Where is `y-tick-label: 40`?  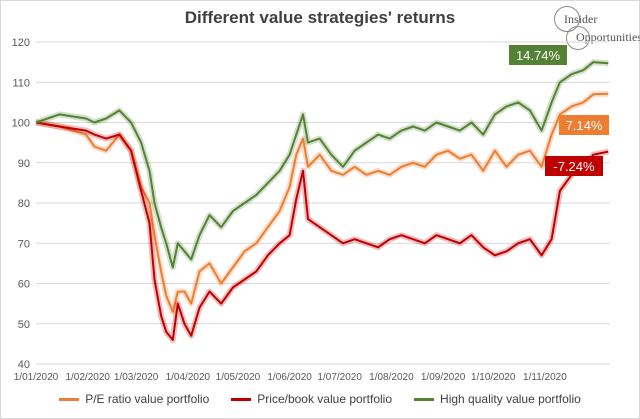
y-tick-label: 40 is located at coordinates (24, 365).